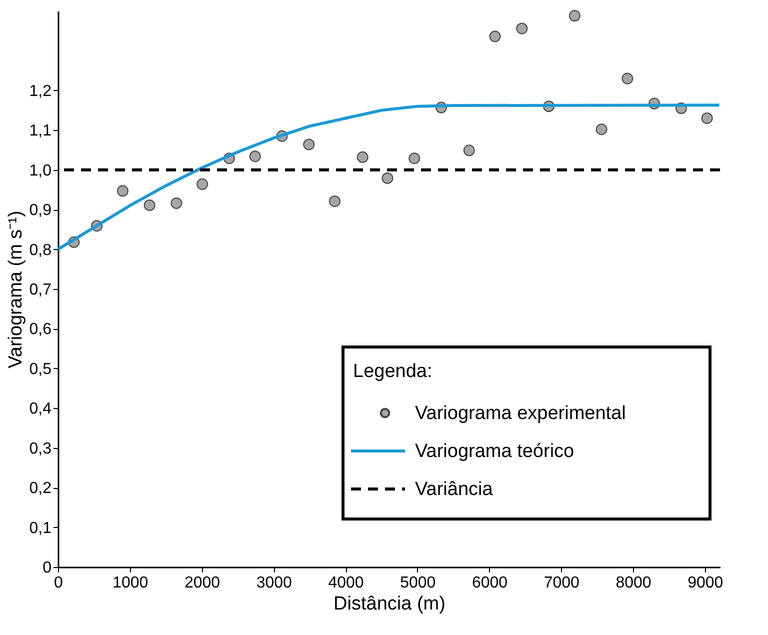  I want to click on x-tick-label: 4000, so click(346, 583).